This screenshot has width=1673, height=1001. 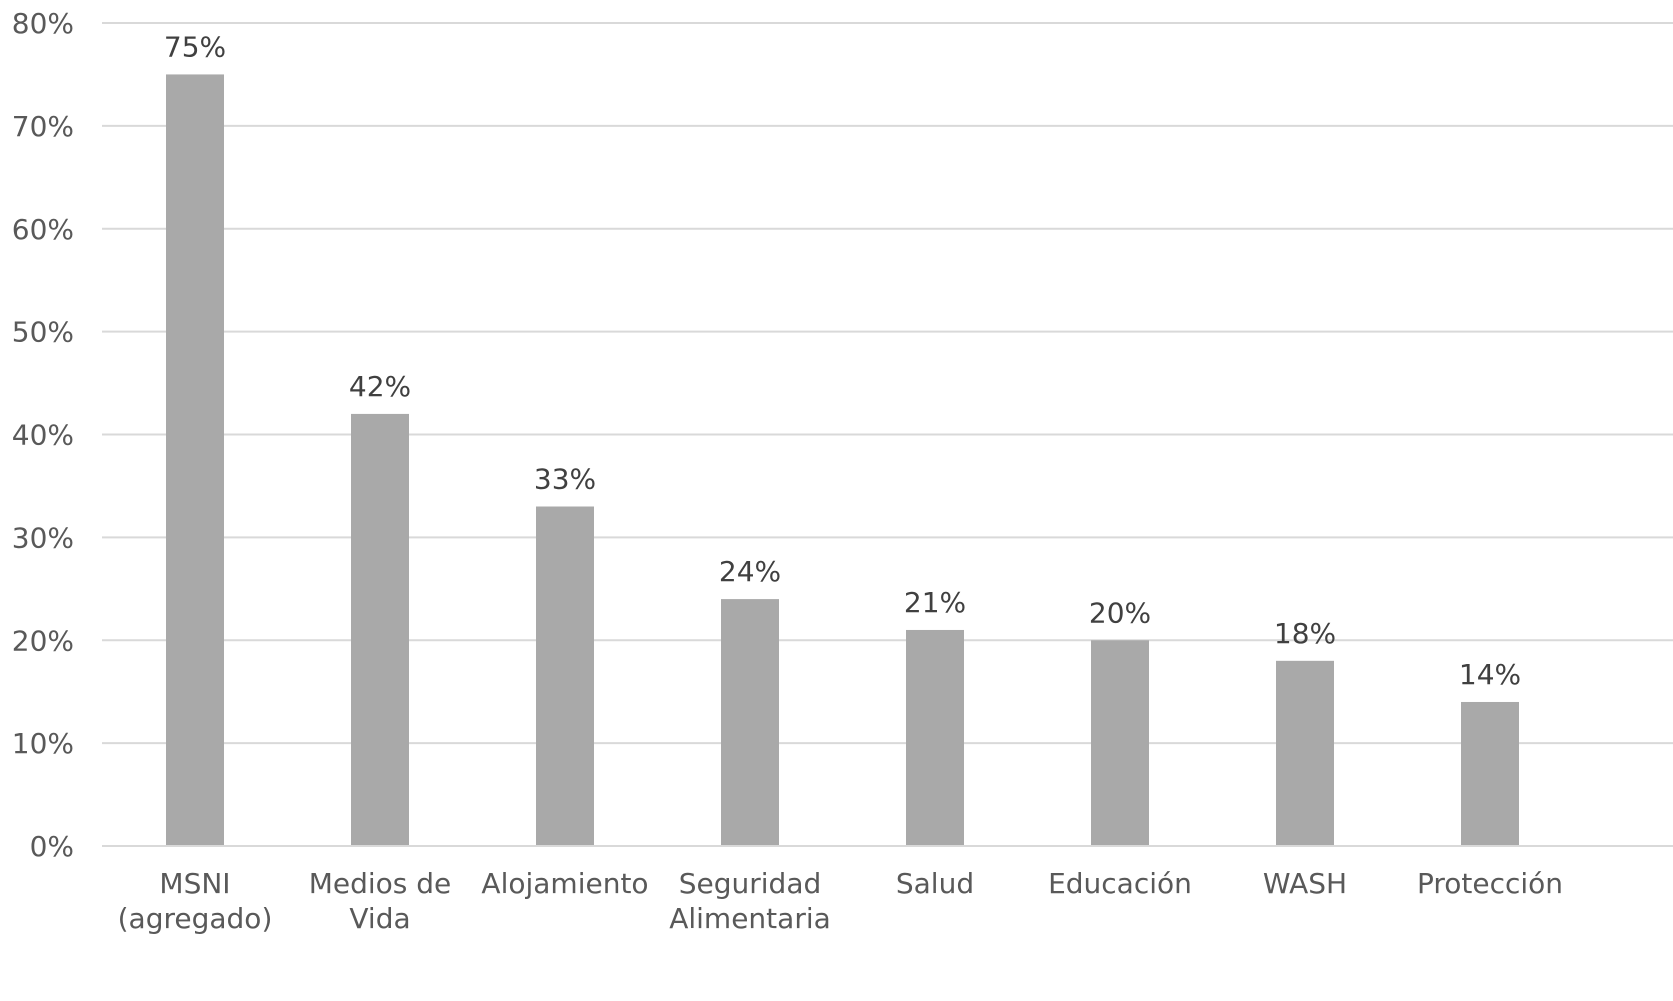 What do you see at coordinates (43, 23) in the screenshot?
I see `y-tick-label: 80%` at bounding box center [43, 23].